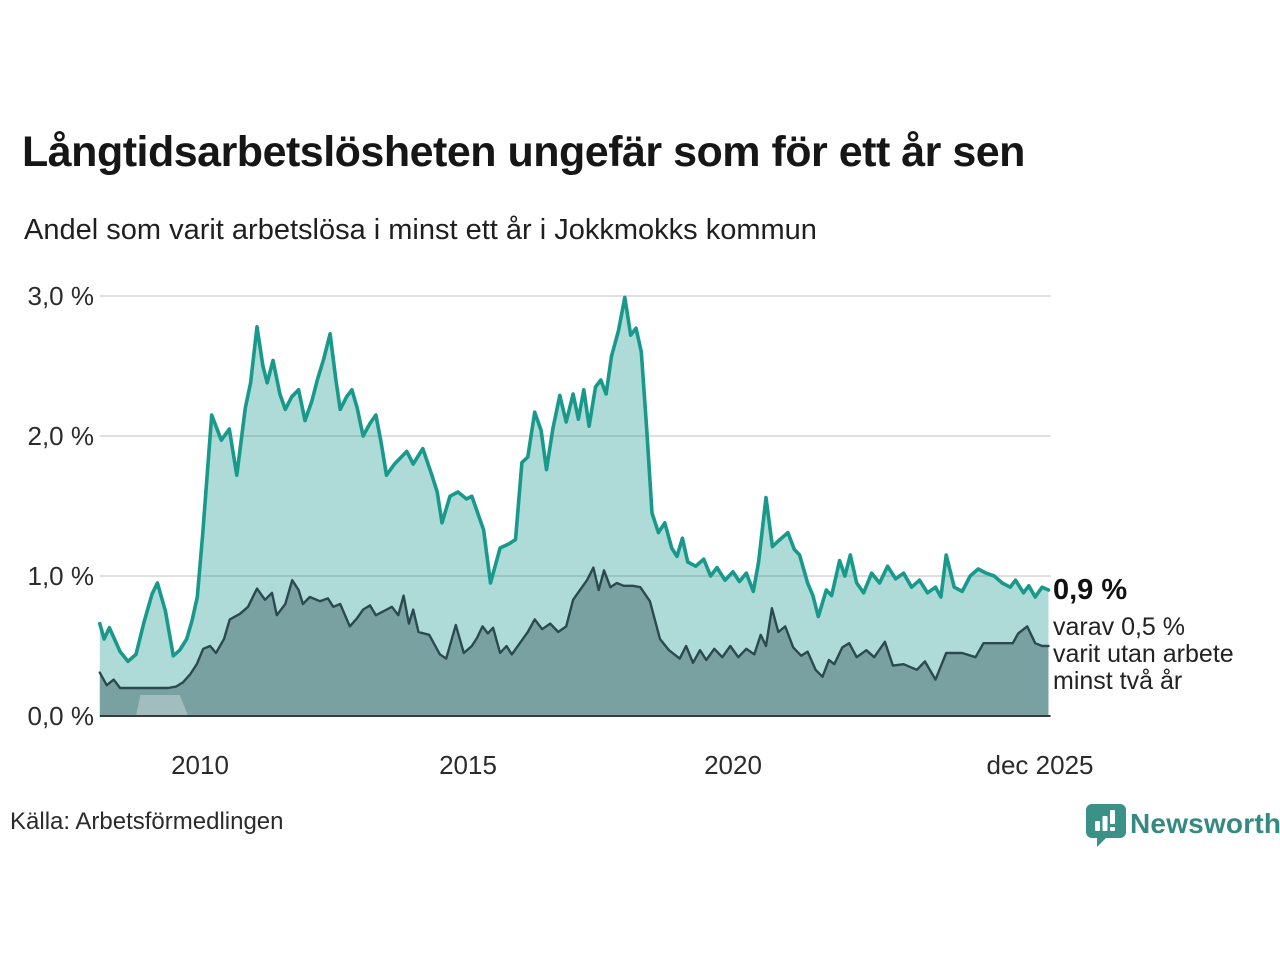 The image size is (1280, 960). I want to click on newsworthy-logo-icon, so click(1106, 825).